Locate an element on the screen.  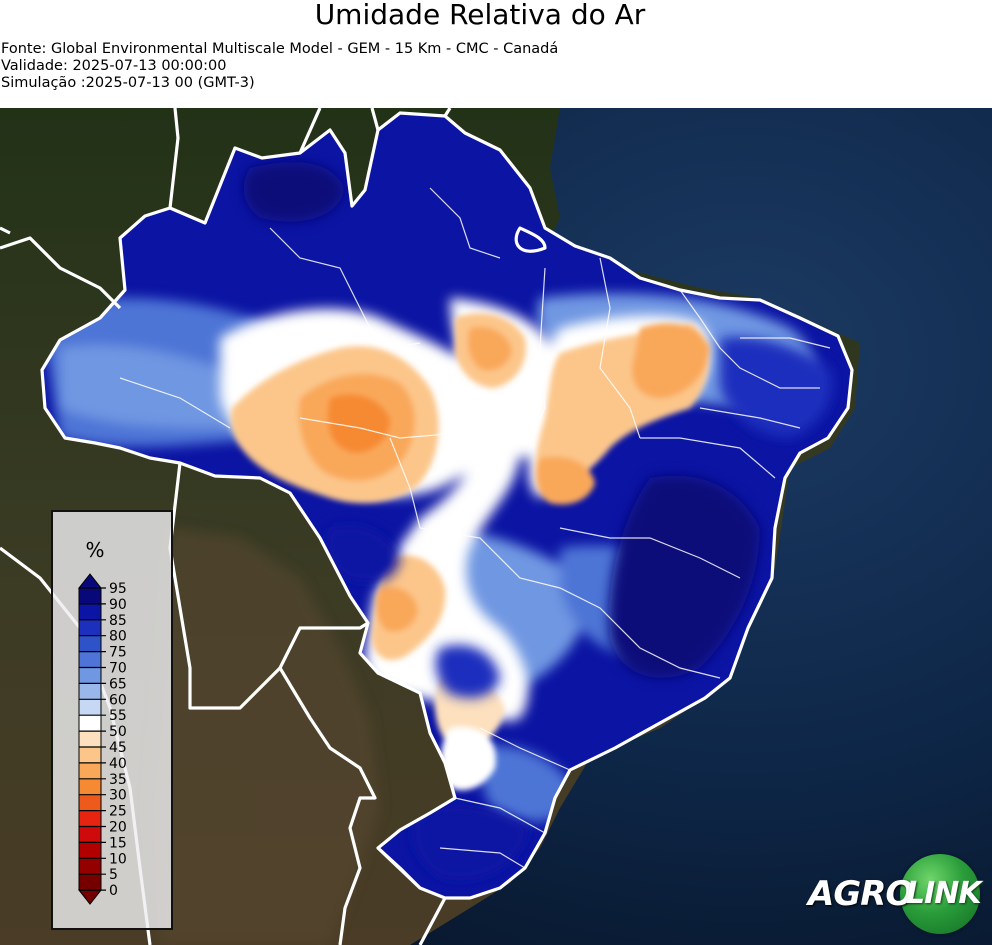
legend-tick-label: 70 is located at coordinates (118, 669).